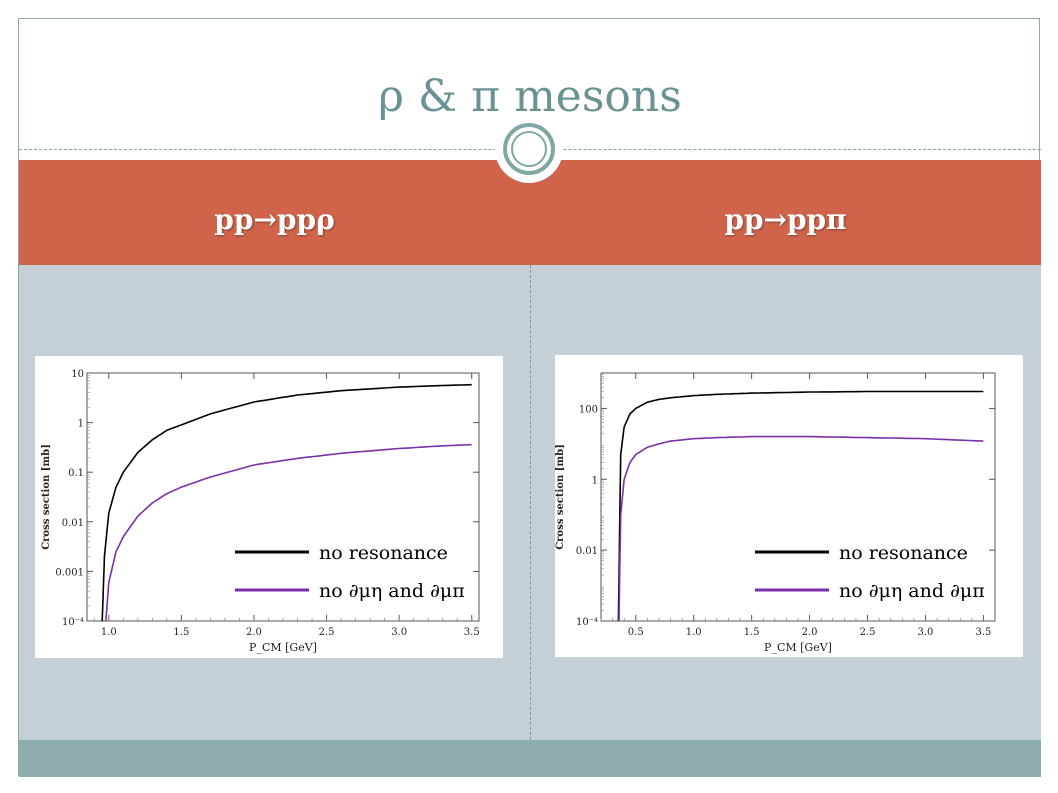 The image size is (1058, 793). I want to click on circle-ornament-icon, so click(529, 149).